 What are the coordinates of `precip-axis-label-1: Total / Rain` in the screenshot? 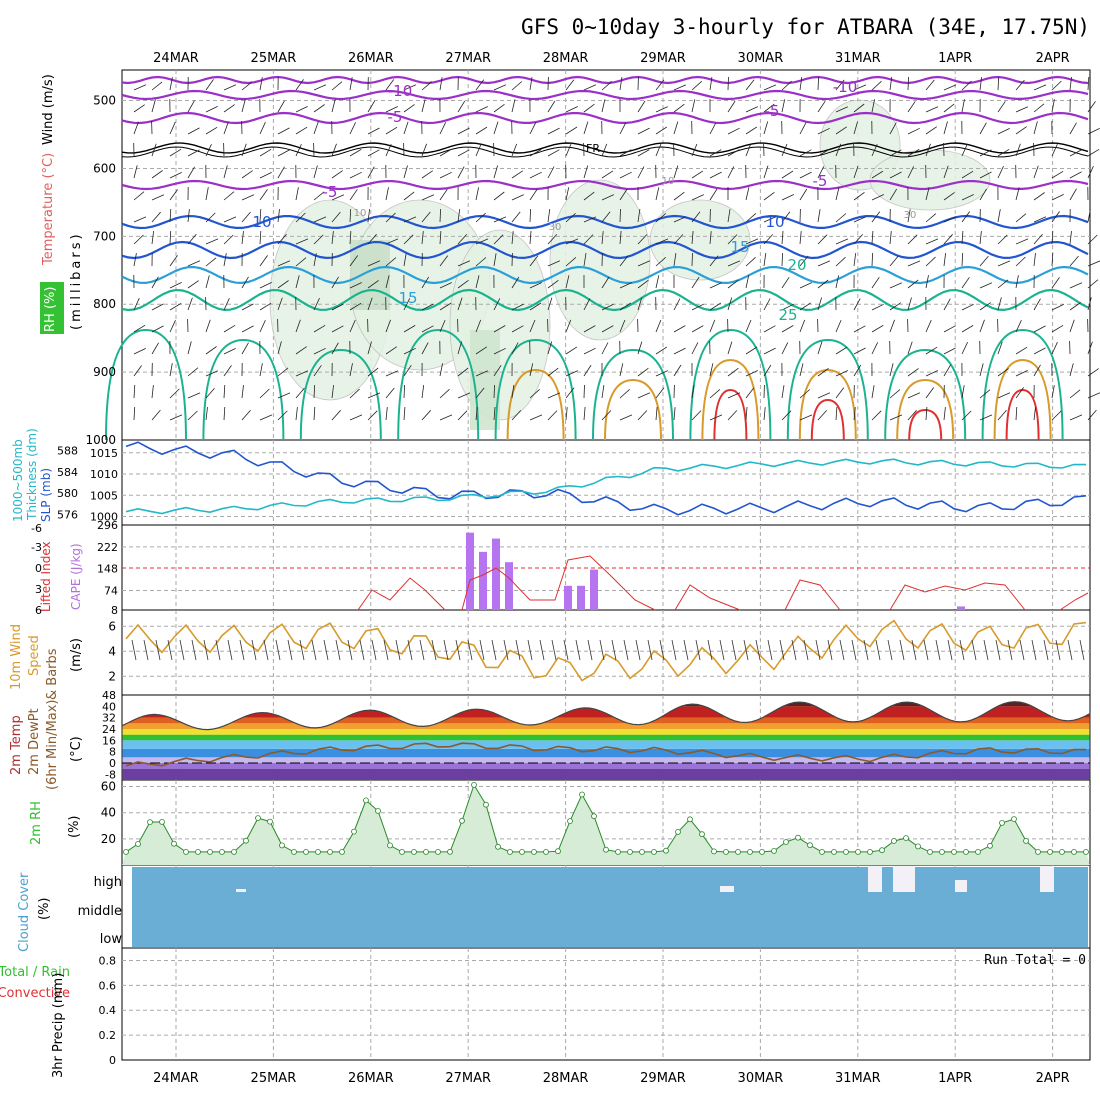 It's located at (35, 972).